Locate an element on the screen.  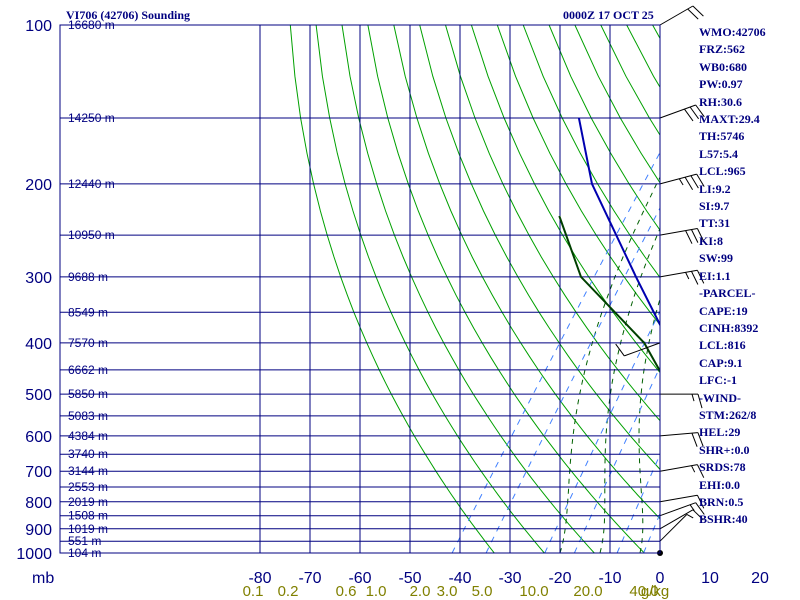
index-item: HEL:29 is located at coordinates (720, 432).